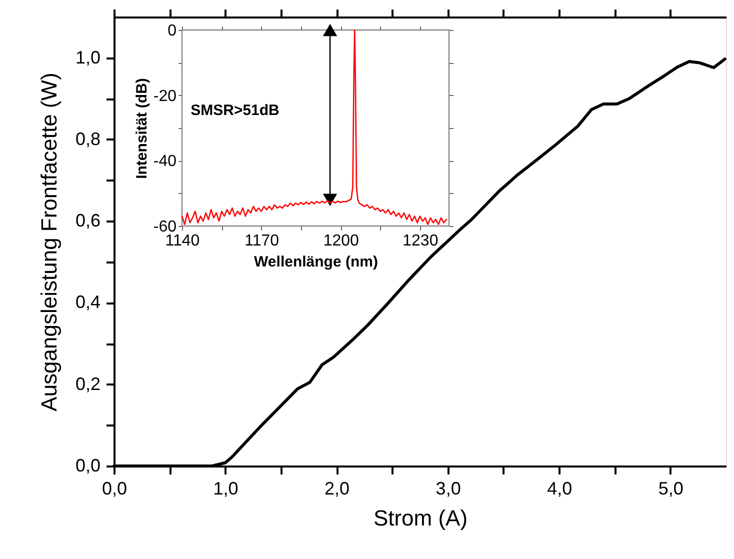  What do you see at coordinates (87, 220) in the screenshot?
I see `y-tick-label: 0,6` at bounding box center [87, 220].